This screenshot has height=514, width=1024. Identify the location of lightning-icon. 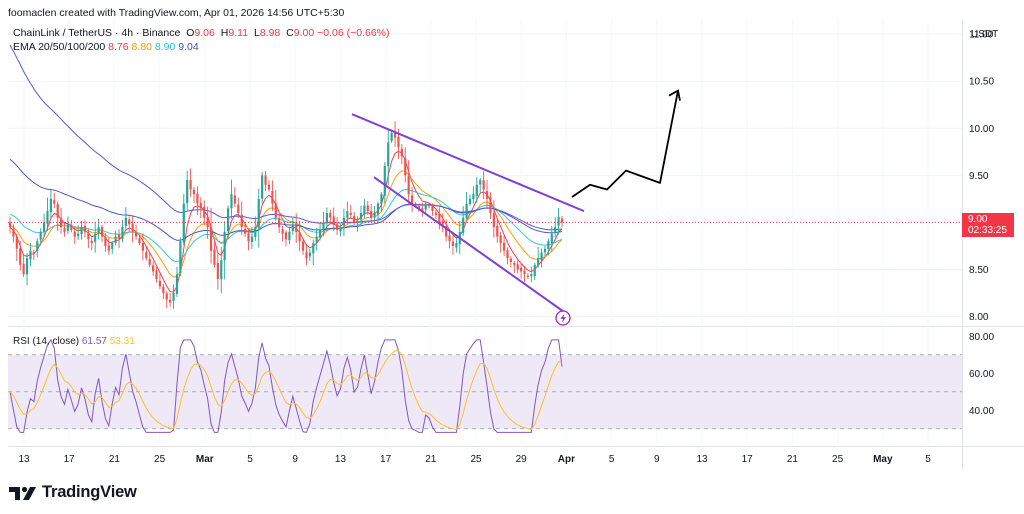
(563, 318).